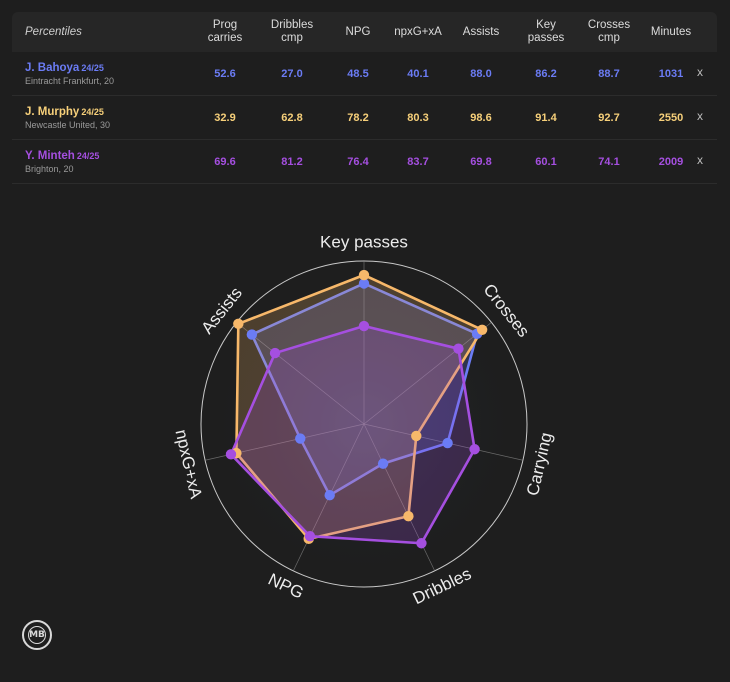 The width and height of the screenshot is (730, 682). What do you see at coordinates (358, 31) in the screenshot?
I see `column-header: NPG` at bounding box center [358, 31].